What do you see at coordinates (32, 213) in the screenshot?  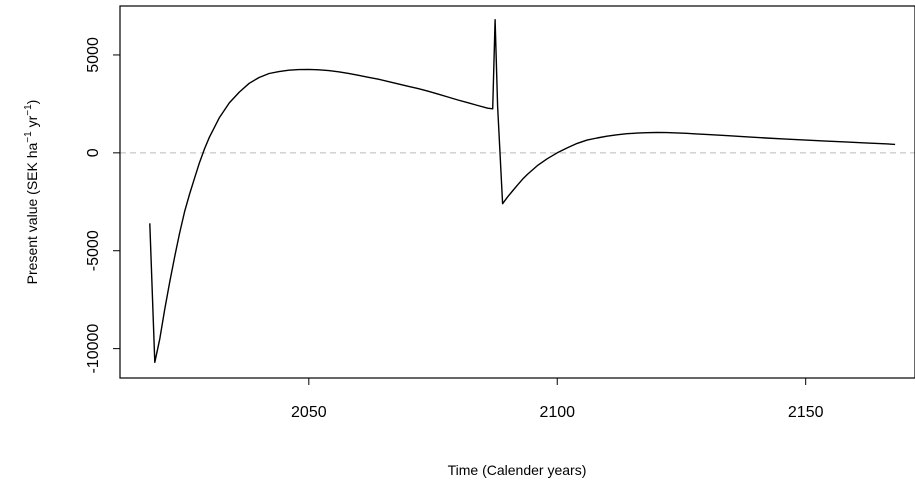 I see `y-axis-title-prefix: Present value (SEK ha` at bounding box center [32, 213].